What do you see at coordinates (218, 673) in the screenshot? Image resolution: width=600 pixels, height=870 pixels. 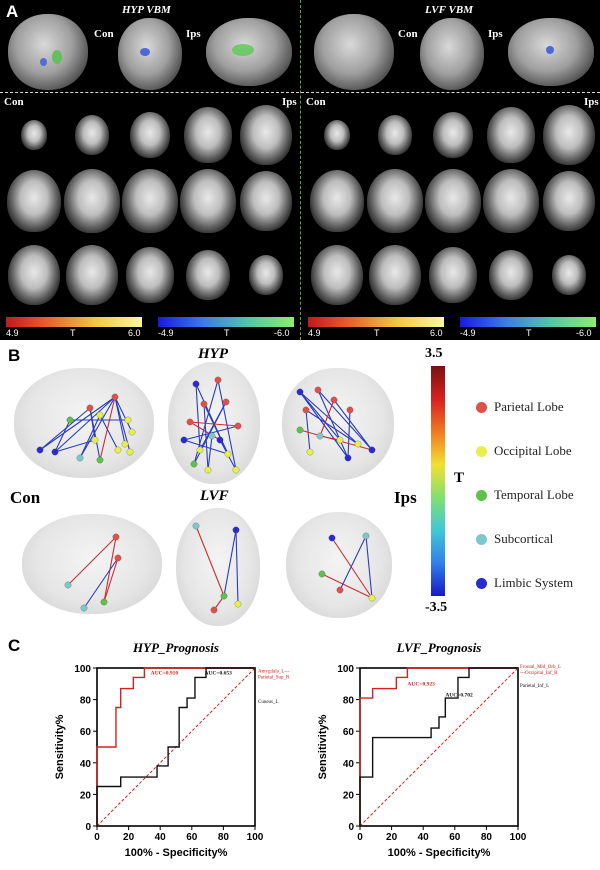 I see `auc-label: AUC=0.653` at bounding box center [218, 673].